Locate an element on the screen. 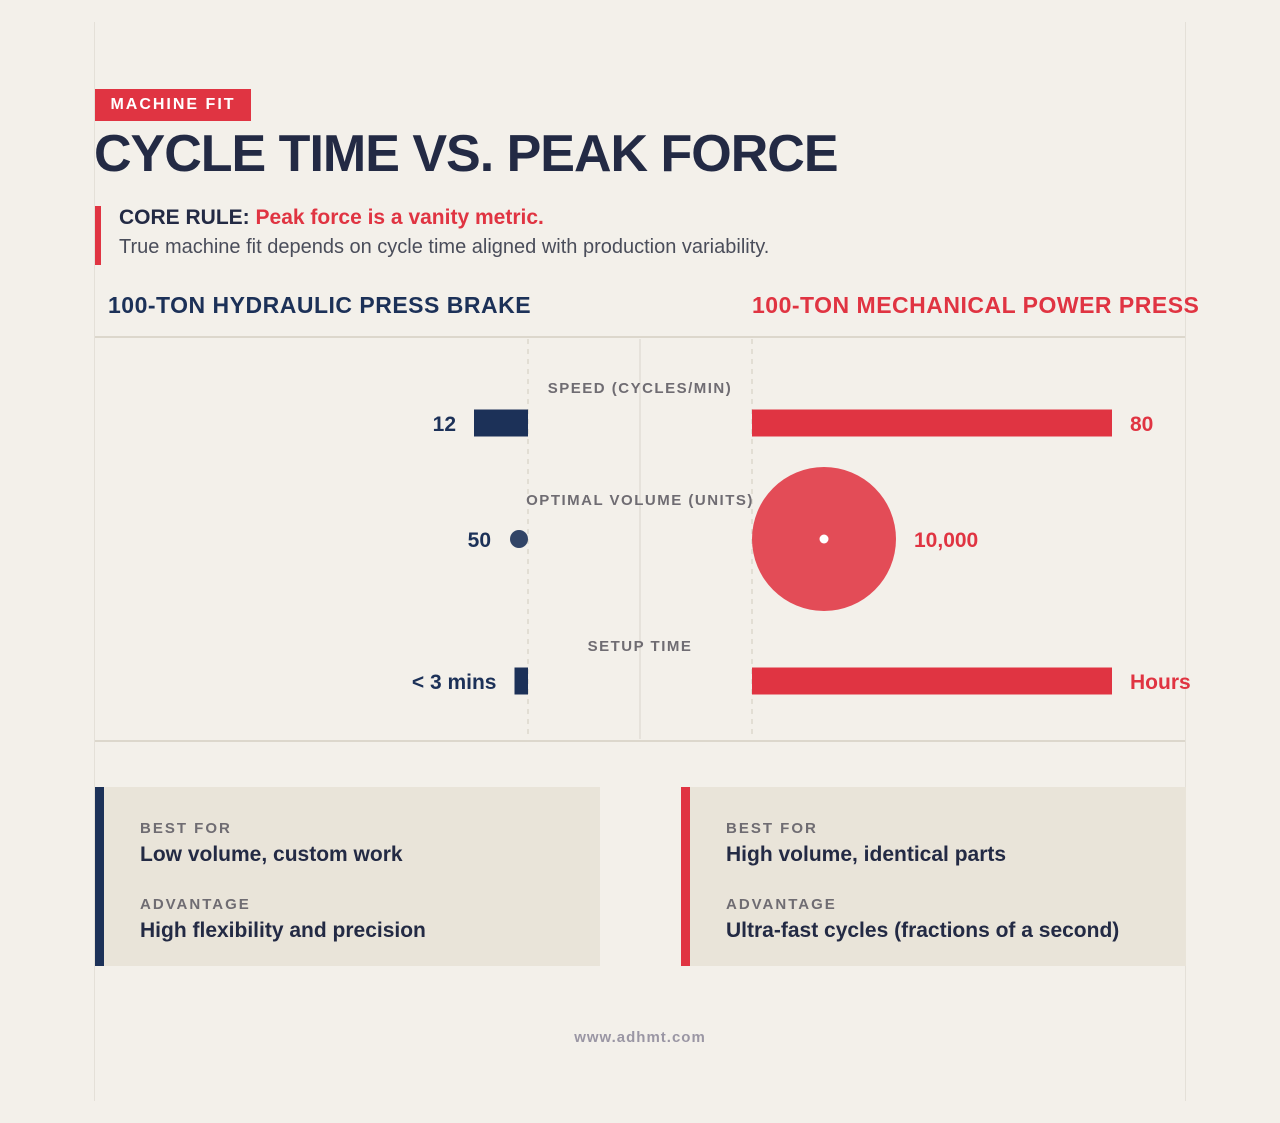 This screenshot has width=1280, height=1123. mechanical-value-label: Hours is located at coordinates (1160, 682).